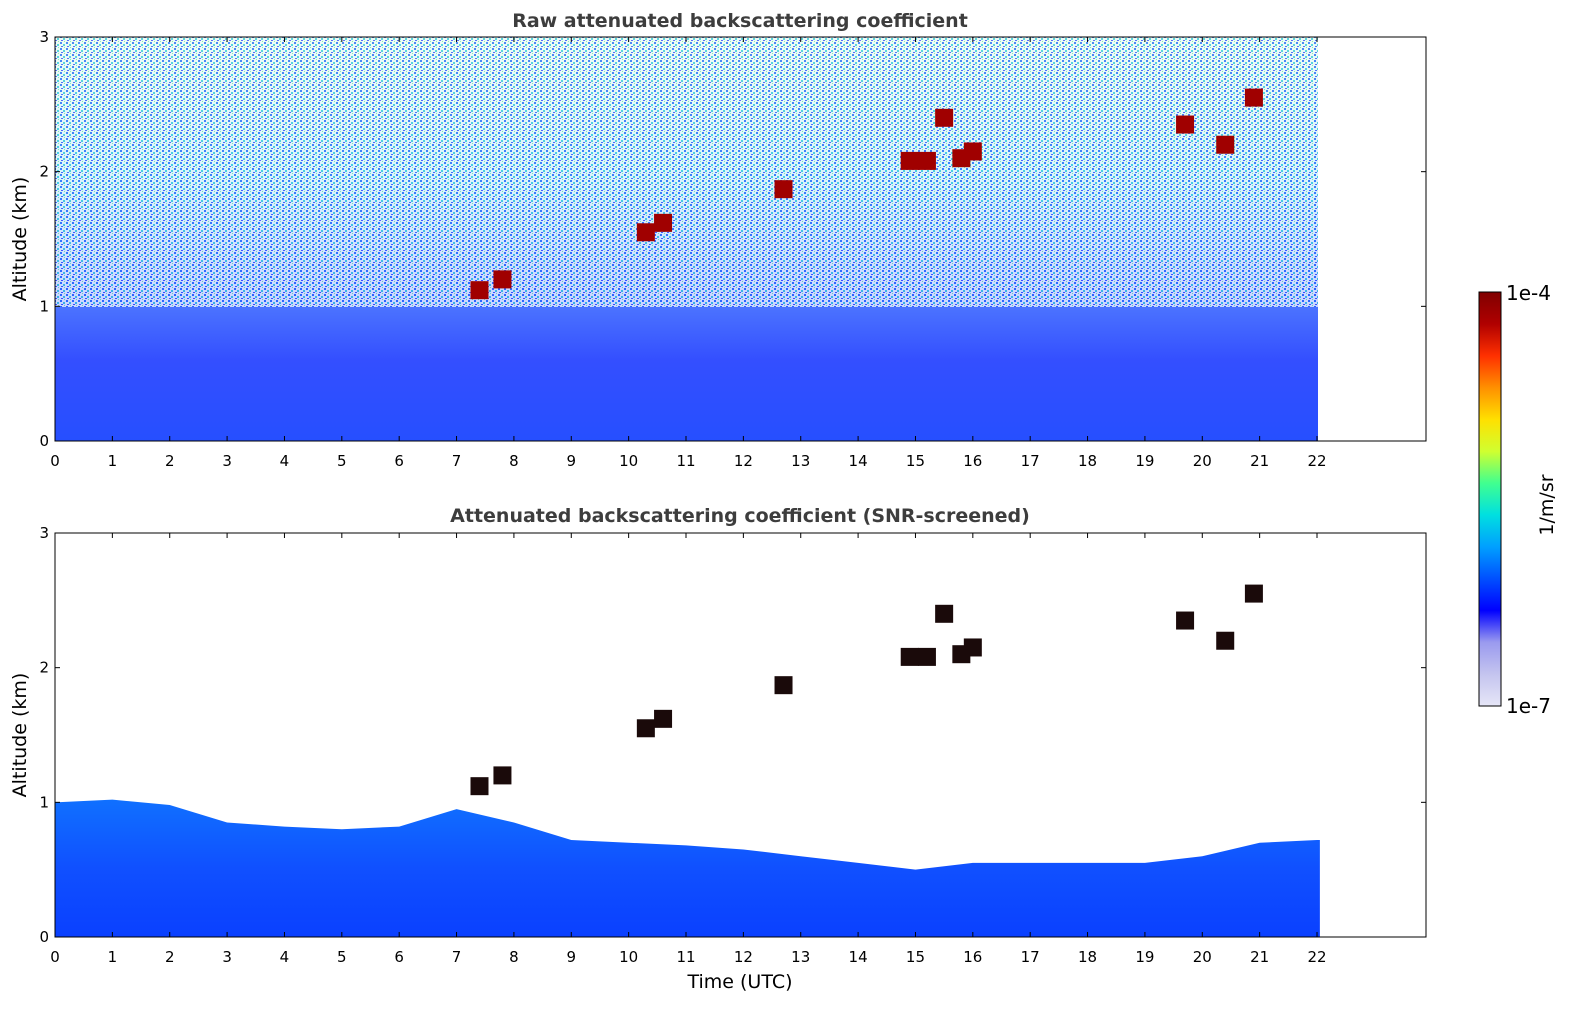 The height and width of the screenshot is (1020, 1595). Describe the element at coordinates (1547, 504) in the screenshot. I see `colorbar-unit-label: 1/m/sr` at that location.